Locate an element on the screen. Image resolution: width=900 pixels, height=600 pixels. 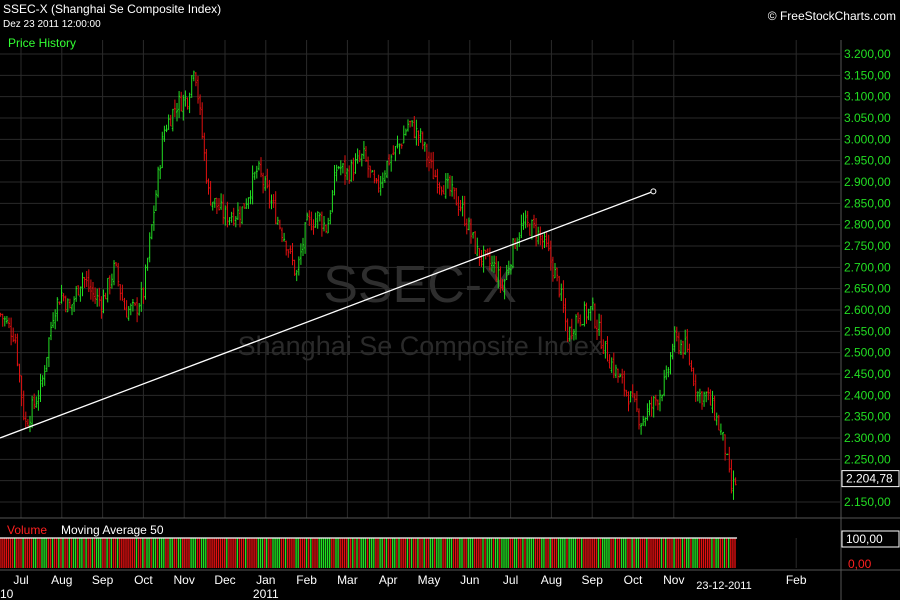
y-tick-label: 3.200,00 is located at coordinates (867, 54).